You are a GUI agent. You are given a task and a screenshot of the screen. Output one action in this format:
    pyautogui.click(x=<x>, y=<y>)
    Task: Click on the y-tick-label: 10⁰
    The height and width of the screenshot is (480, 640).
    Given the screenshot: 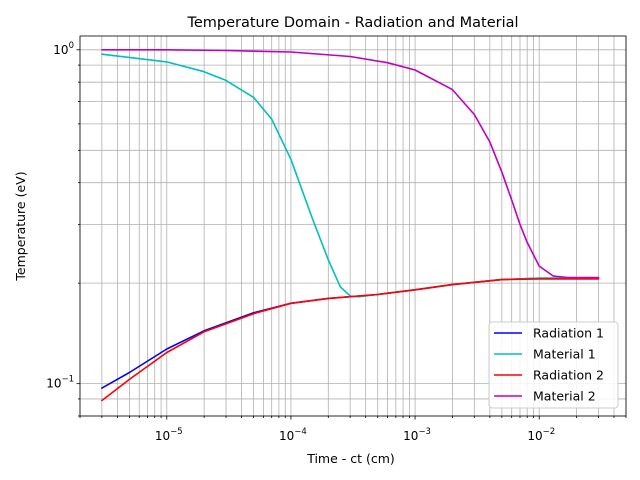 What is the action you would take?
    pyautogui.click(x=63, y=49)
    